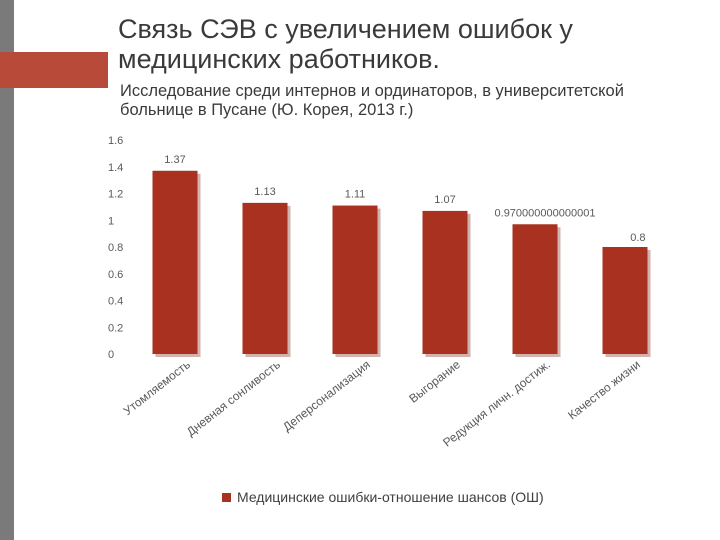  Describe the element at coordinates (111, 221) in the screenshot. I see `y-tick-label: 1` at that location.